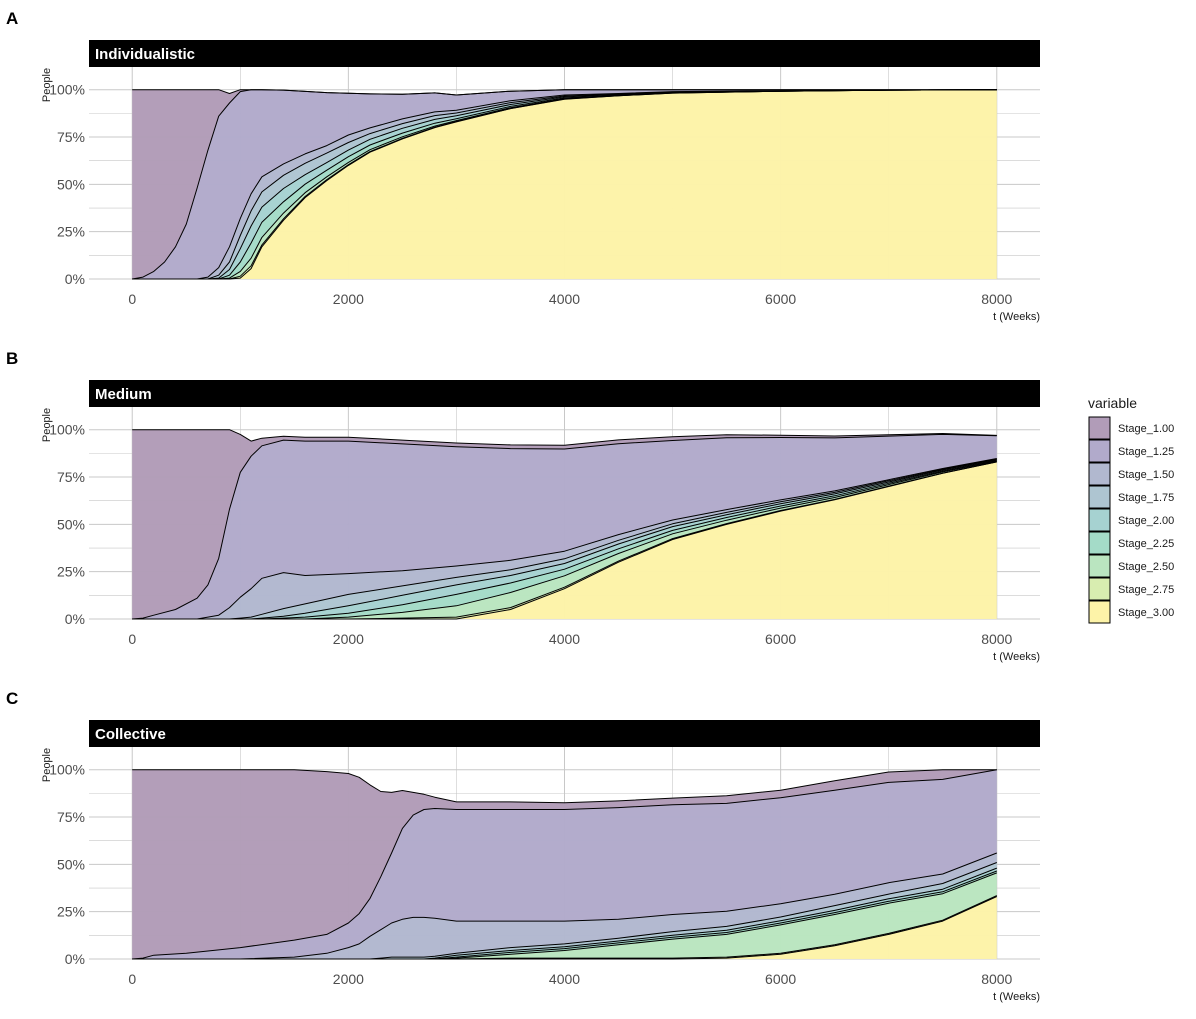 This screenshot has width=1196, height=1019. What do you see at coordinates (130, 734) in the screenshot?
I see `facet-strip-title: Collective` at bounding box center [130, 734].